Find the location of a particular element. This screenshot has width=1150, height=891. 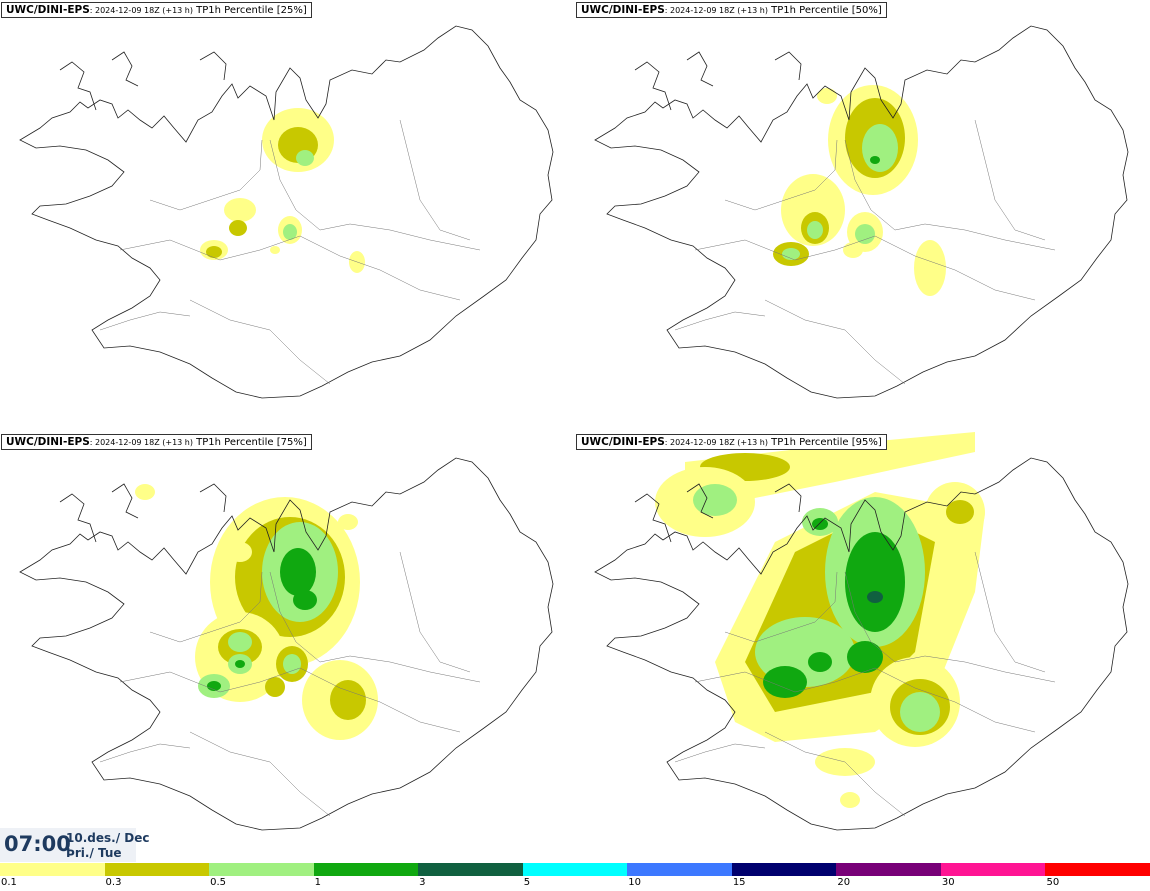

scale-tick-label: 5 is located at coordinates (527, 882).